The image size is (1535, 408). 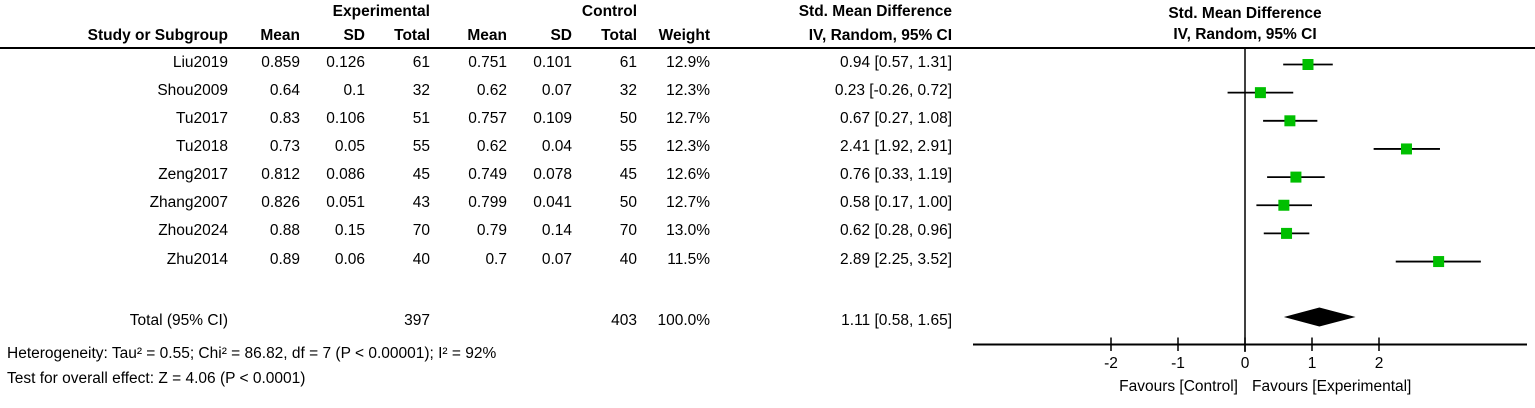 What do you see at coordinates (628, 175) in the screenshot?
I see `ctl-total: 45` at bounding box center [628, 175].